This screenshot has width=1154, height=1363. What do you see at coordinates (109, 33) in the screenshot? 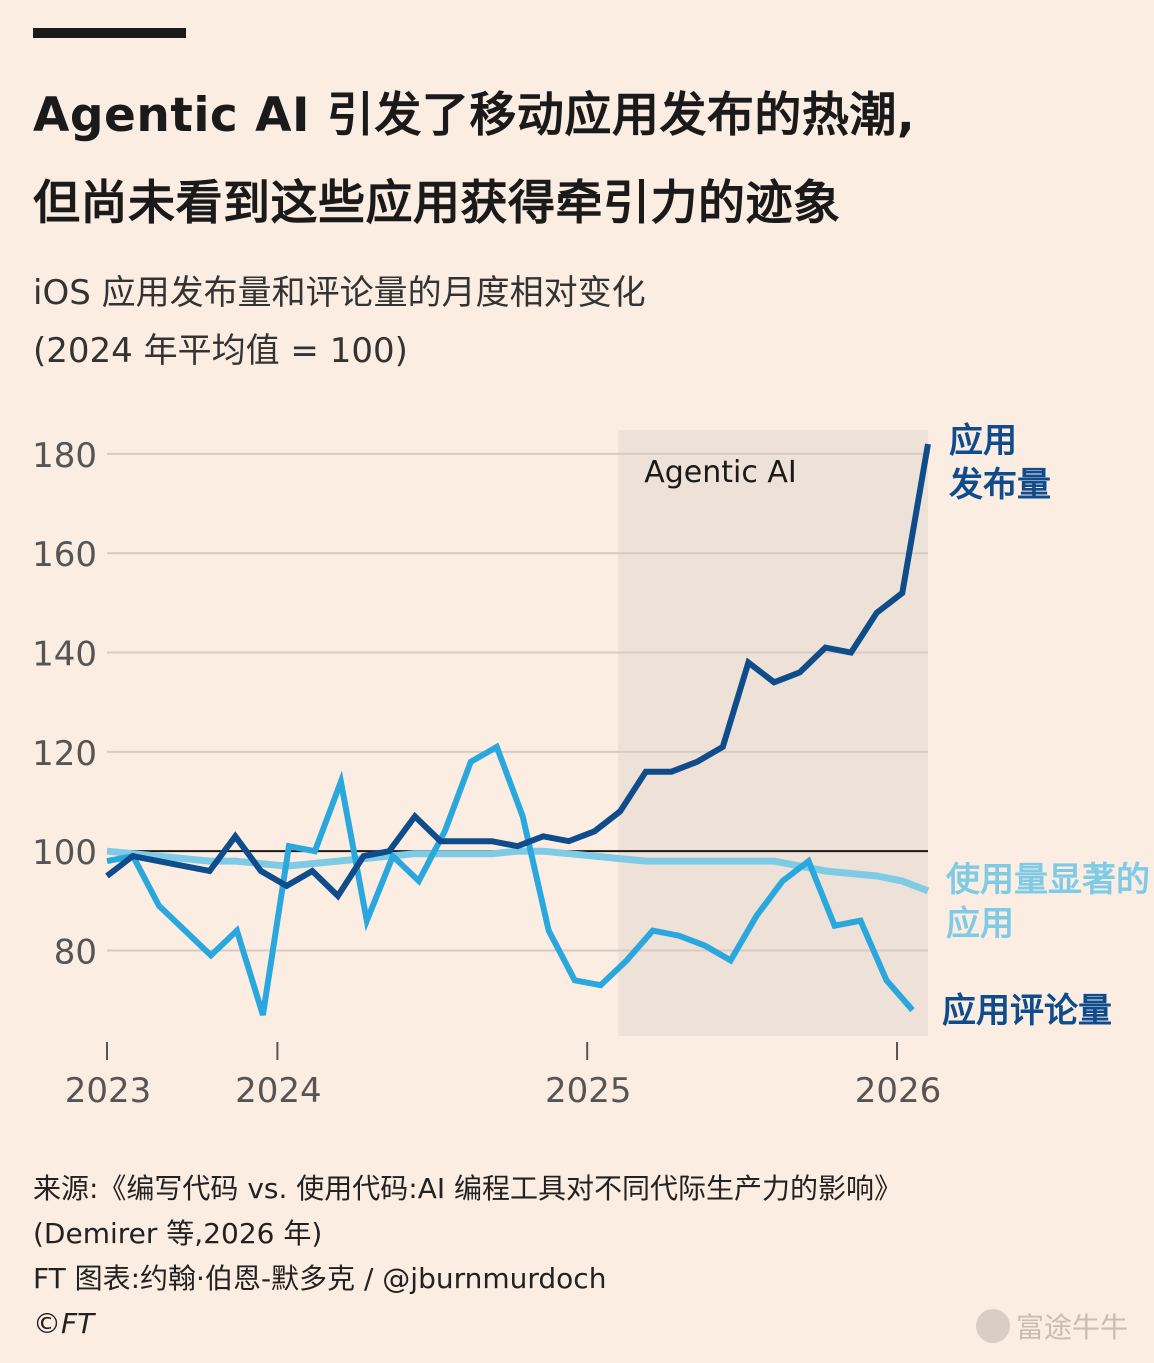
I see `header-accent-bar` at bounding box center [109, 33].